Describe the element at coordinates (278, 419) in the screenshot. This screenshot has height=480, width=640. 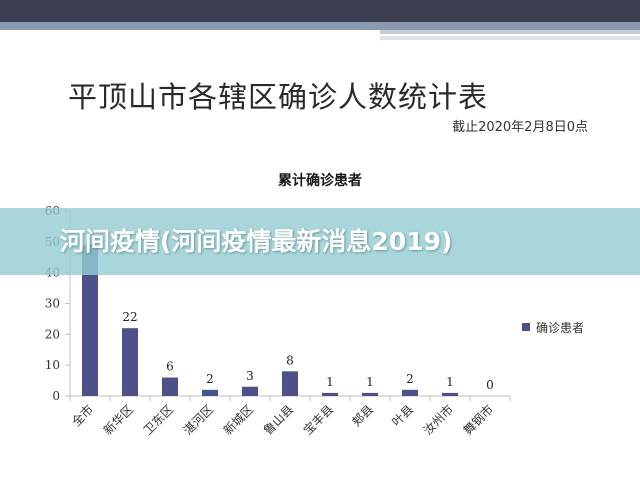
I see `category-label: 鲁山县` at that location.